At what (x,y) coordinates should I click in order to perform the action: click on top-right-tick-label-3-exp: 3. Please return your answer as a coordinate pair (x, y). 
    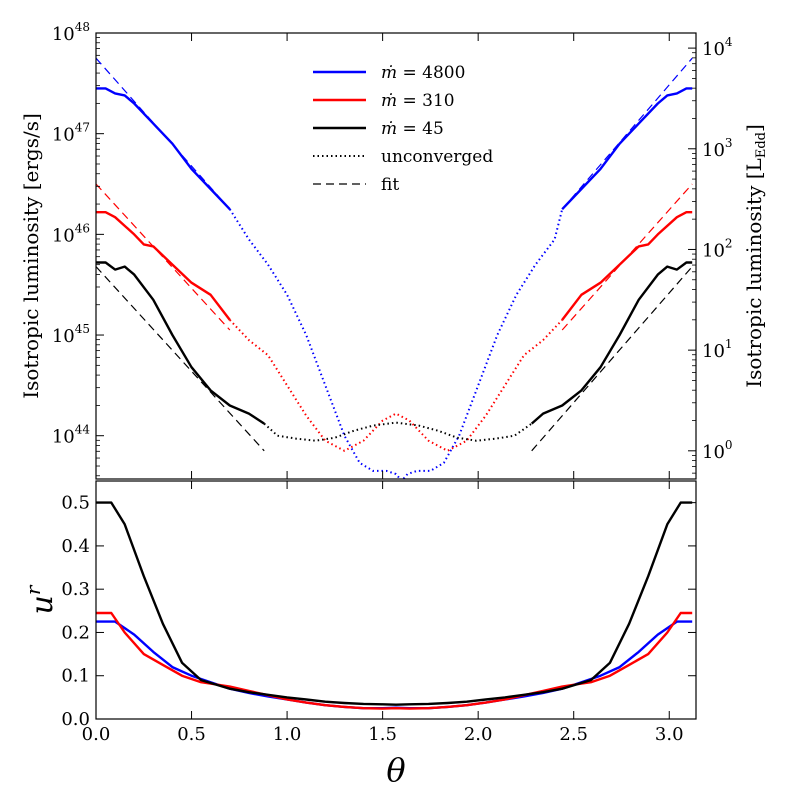
    Looking at the image, I should click on (729, 143).